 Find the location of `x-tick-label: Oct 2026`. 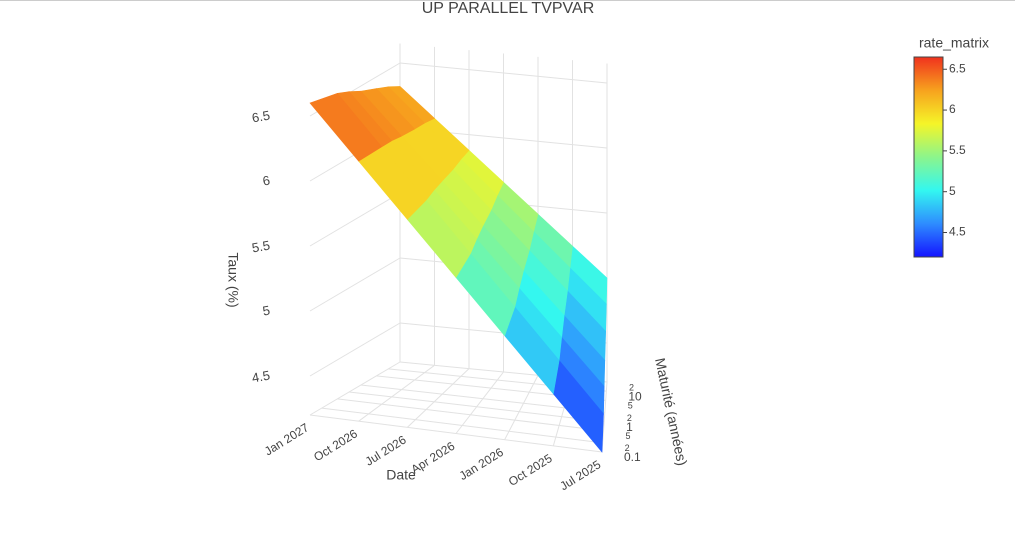

x-tick-label: Oct 2026 is located at coordinates (335, 445).